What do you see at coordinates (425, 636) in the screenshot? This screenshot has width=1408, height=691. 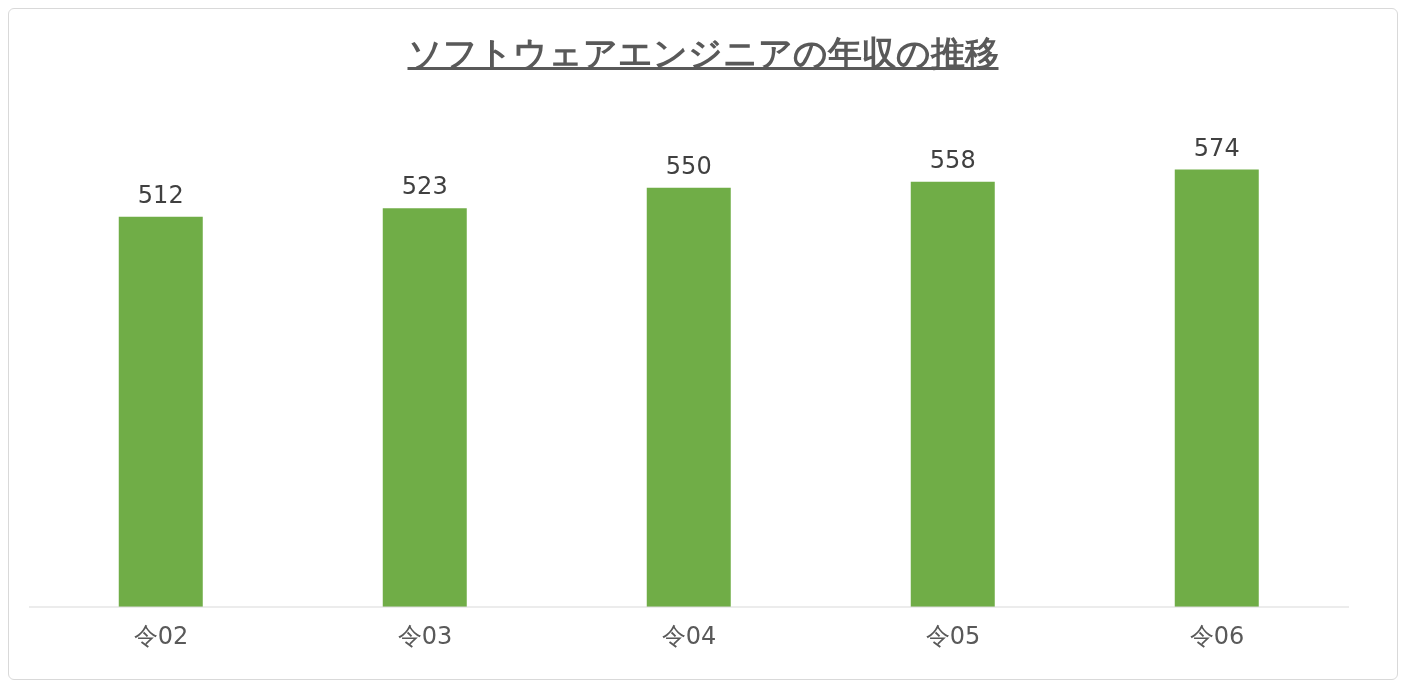 I see `x-tick-label: 令03` at bounding box center [425, 636].